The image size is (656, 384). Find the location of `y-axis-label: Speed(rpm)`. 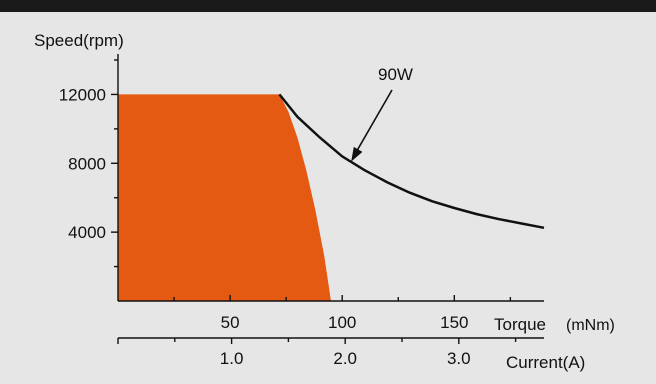

y-axis-label: Speed(rpm) is located at coordinates (79, 40).